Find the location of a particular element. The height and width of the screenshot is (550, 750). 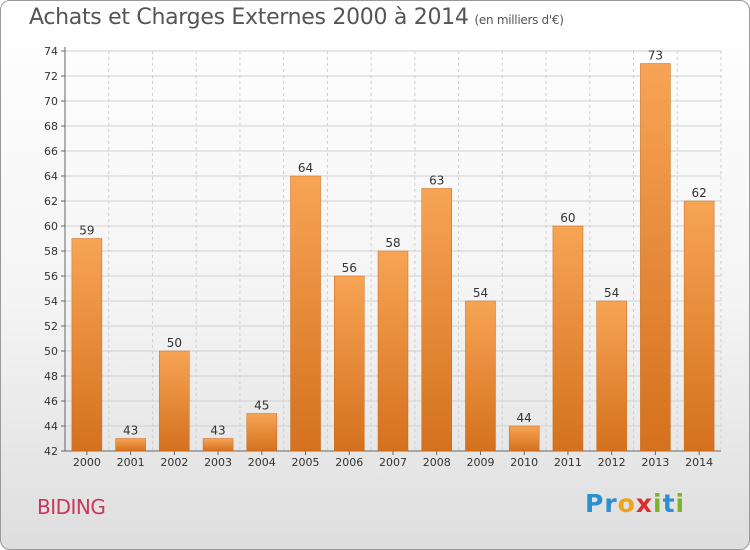

data-label: 45 is located at coordinates (261, 406).